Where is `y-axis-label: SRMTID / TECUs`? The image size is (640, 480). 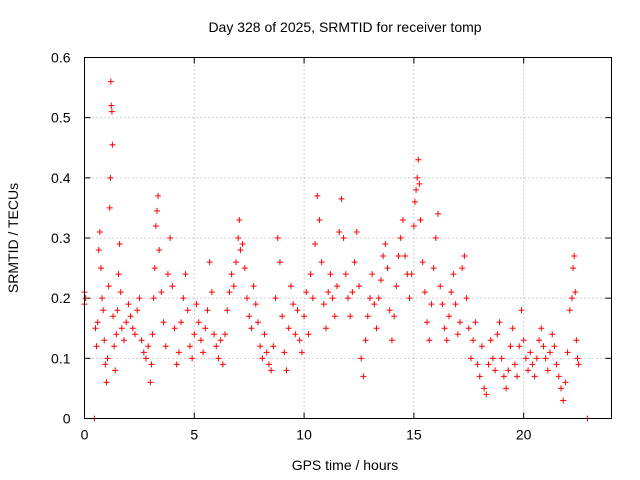 y-axis-label: SRMTID / TECUs is located at coordinates (13, 238).